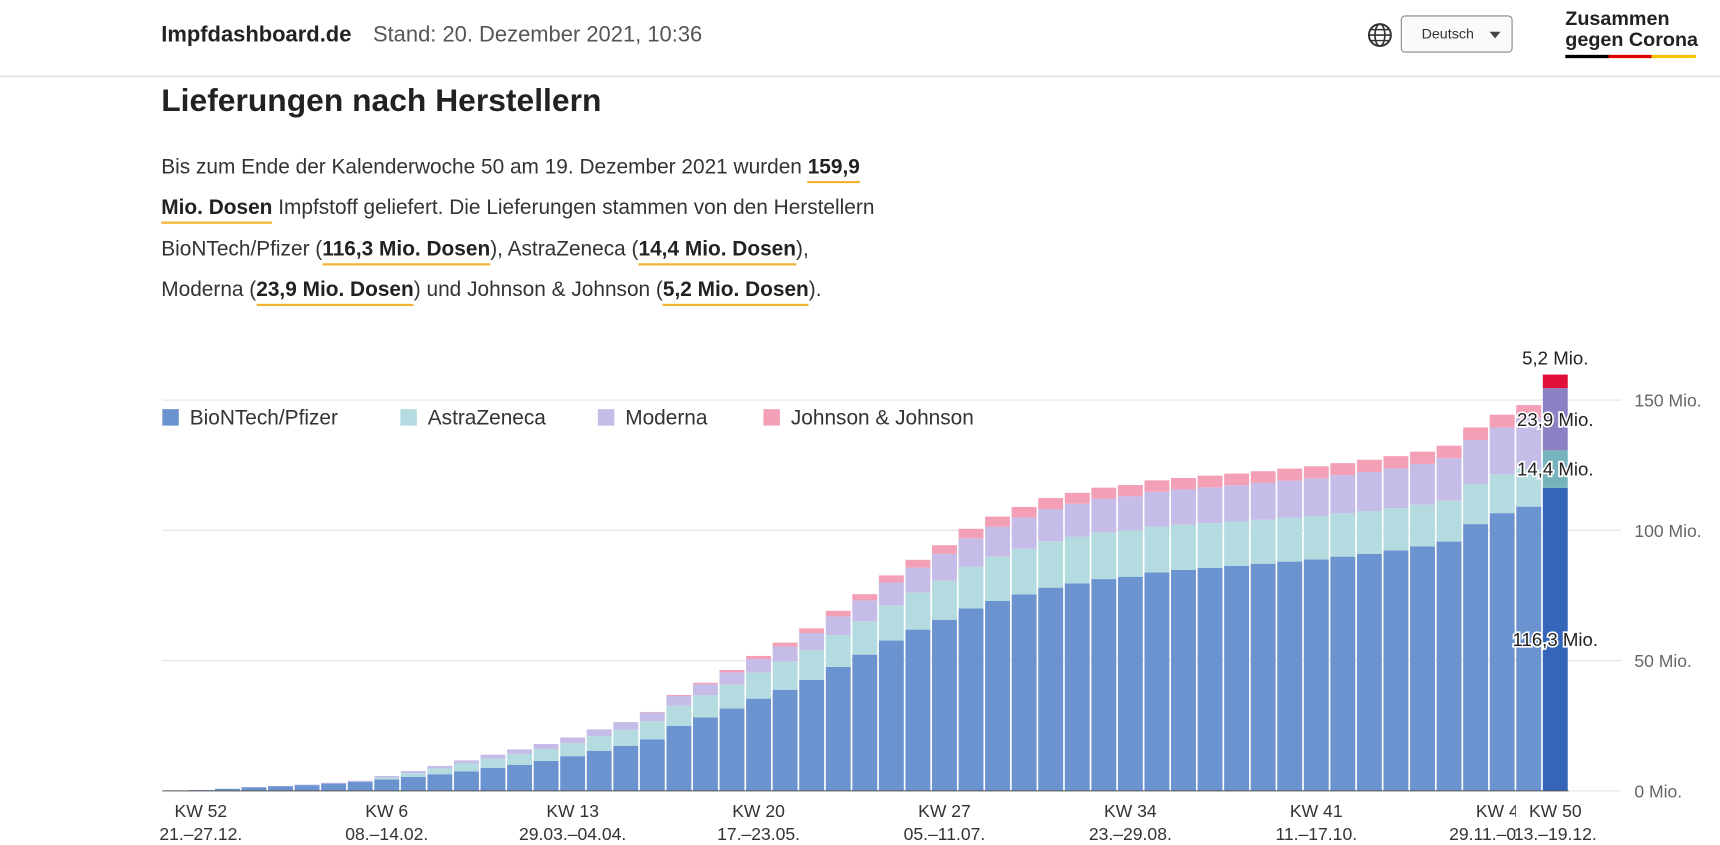 The width and height of the screenshot is (1720, 845). I want to click on intro-segment: )., so click(815, 290).